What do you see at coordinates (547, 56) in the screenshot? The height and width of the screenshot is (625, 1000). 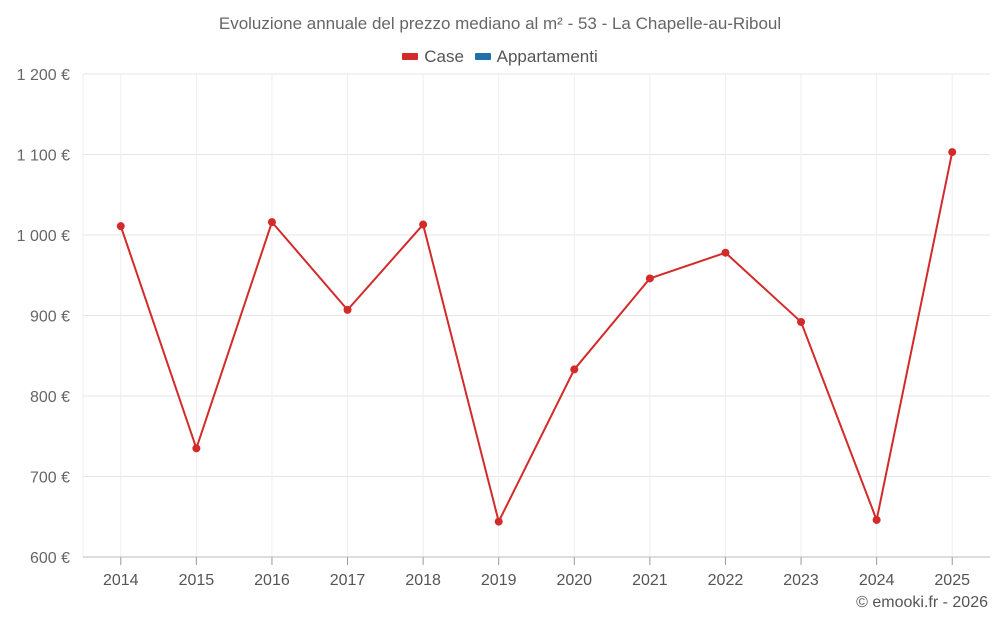 I see `legend-label-appartamenti: Appartamenti` at bounding box center [547, 56].